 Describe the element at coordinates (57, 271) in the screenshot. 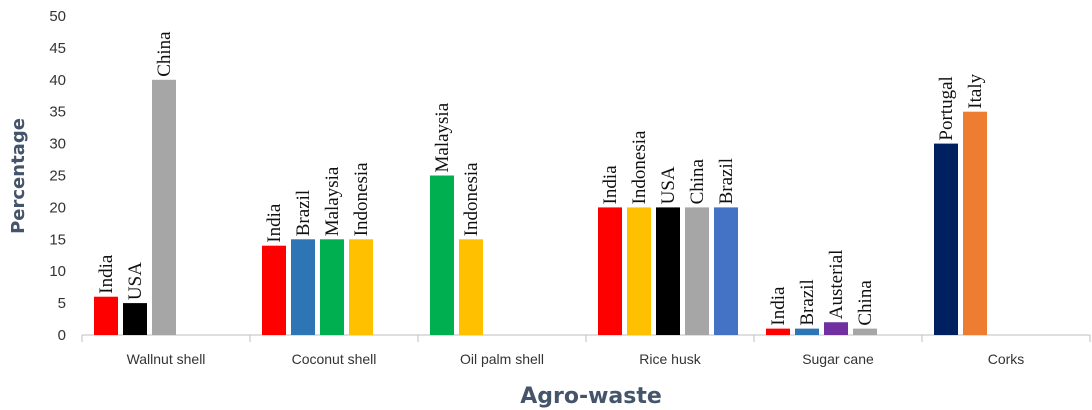

I see `y-tick-label: 10` at that location.